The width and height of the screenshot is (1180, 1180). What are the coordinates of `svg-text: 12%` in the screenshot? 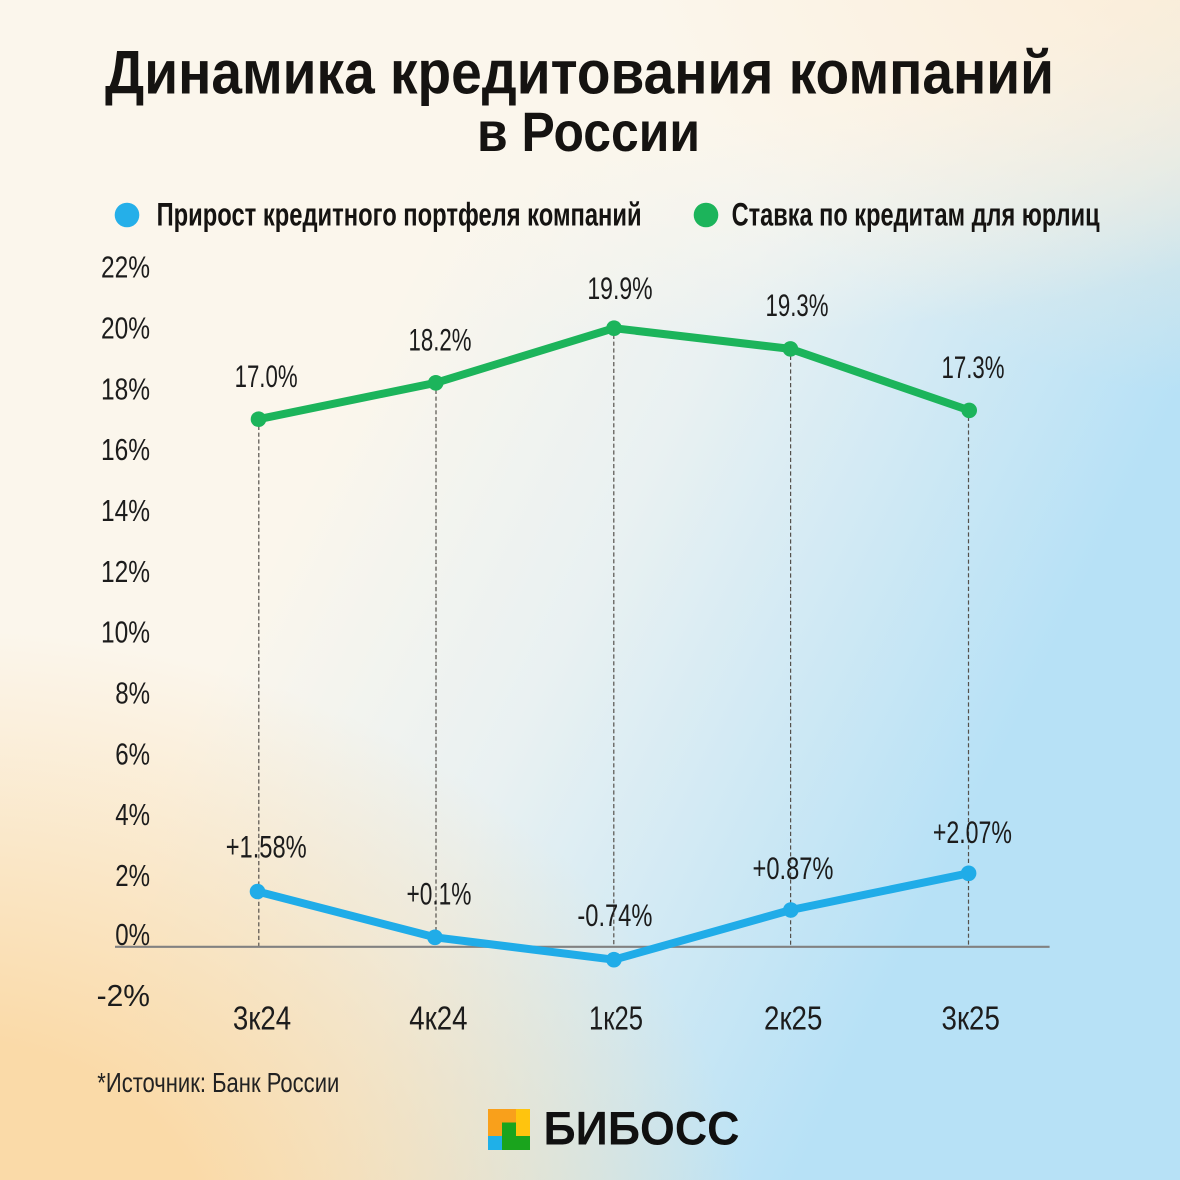 It's located at (125, 572).